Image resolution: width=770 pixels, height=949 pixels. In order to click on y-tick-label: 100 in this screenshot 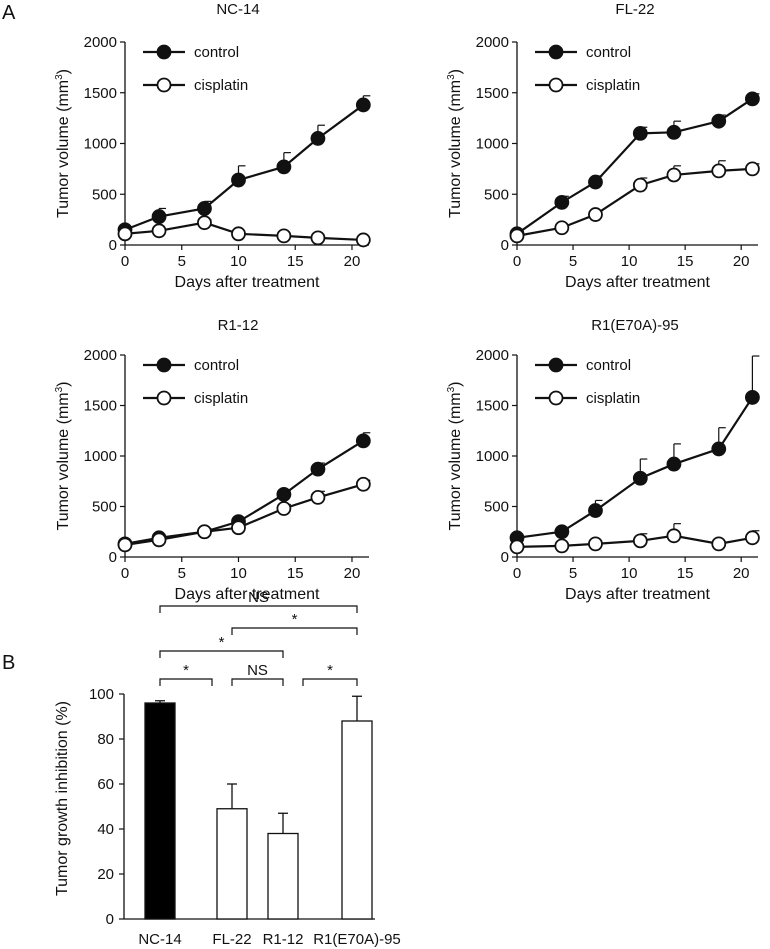, I will do `click(101, 694)`.